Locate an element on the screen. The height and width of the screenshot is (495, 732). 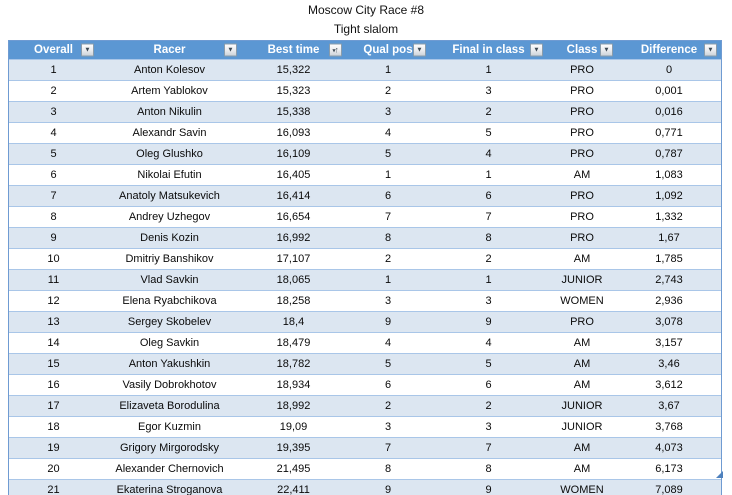
cell-racer: Anton Yakushkin is located at coordinates (169, 363).